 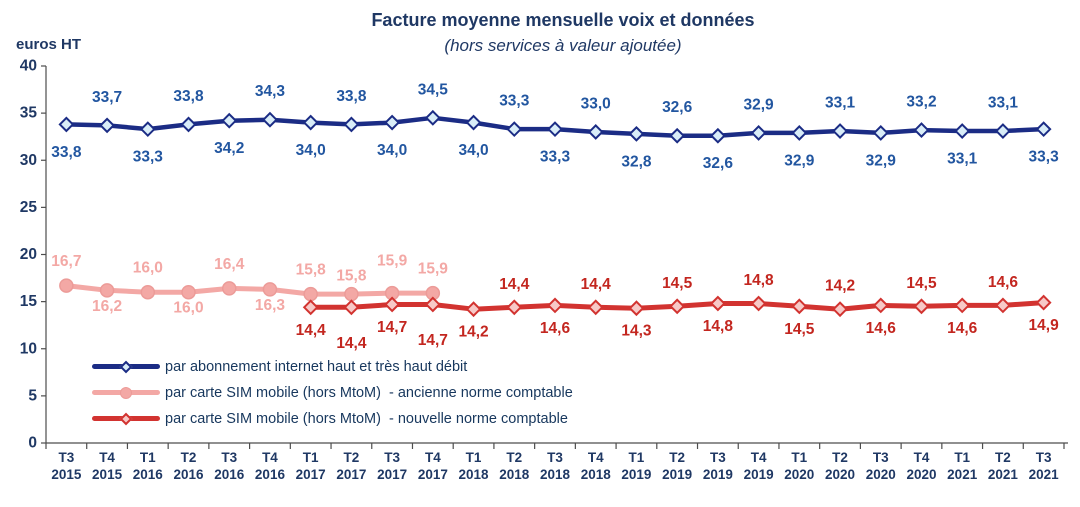 I want to click on data-label-sim-ancienne-norme: 16,2, so click(x=107, y=306).